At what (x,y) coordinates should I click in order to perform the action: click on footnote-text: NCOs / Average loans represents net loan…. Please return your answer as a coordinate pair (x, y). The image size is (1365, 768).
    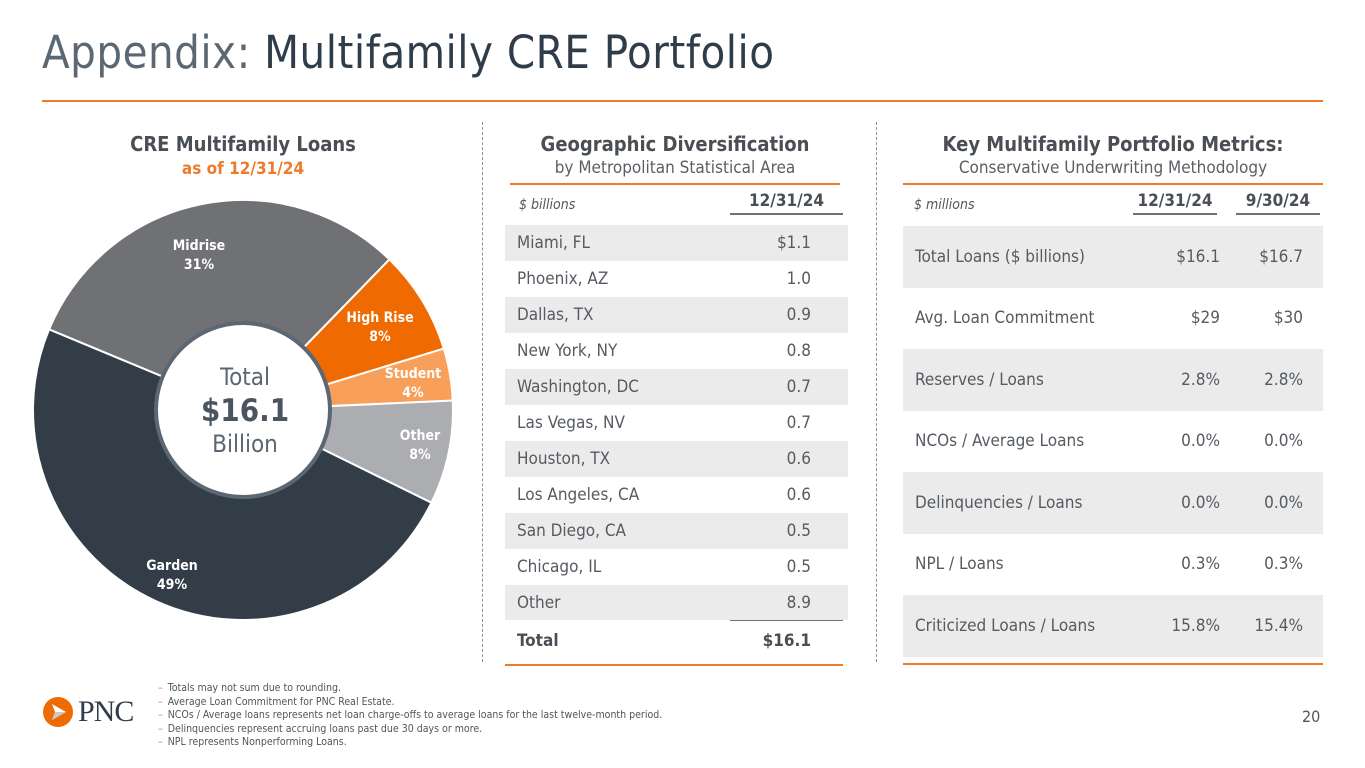
    Looking at the image, I should click on (415, 715).